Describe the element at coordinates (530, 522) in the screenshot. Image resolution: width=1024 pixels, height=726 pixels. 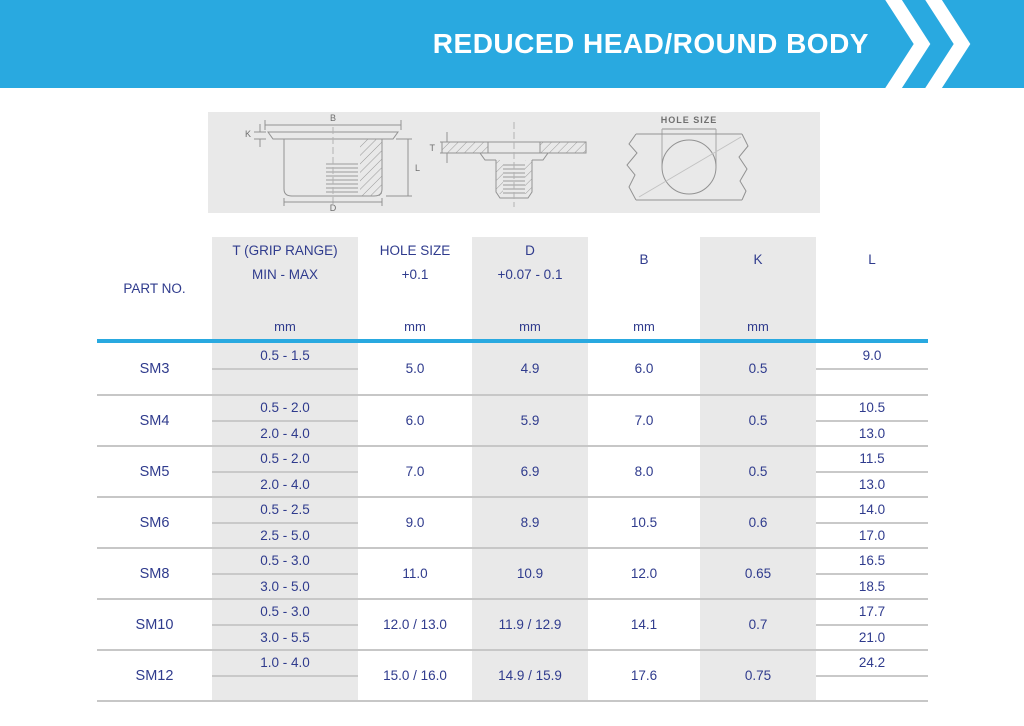
I see `d-cell: 8.9` at that location.